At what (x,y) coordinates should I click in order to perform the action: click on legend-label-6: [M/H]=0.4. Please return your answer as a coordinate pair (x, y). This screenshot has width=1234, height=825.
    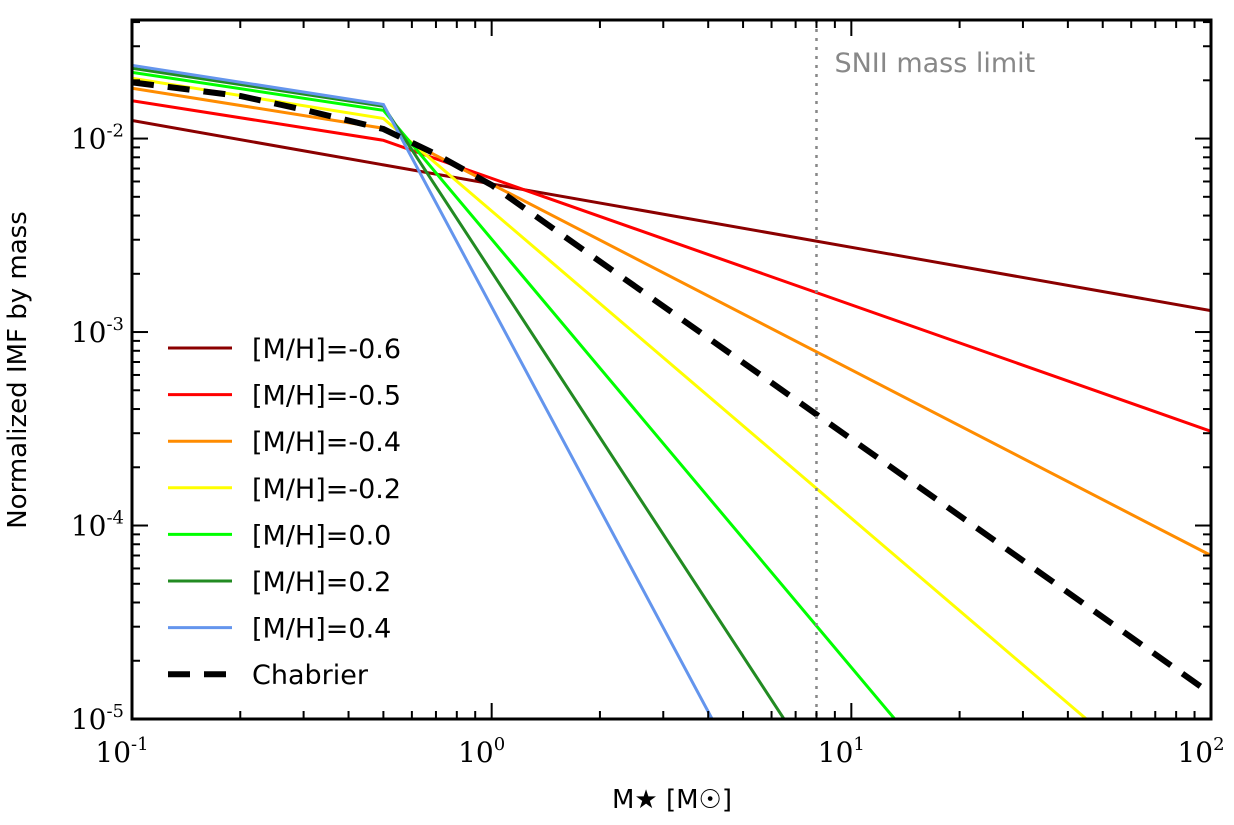
    Looking at the image, I should click on (321, 629).